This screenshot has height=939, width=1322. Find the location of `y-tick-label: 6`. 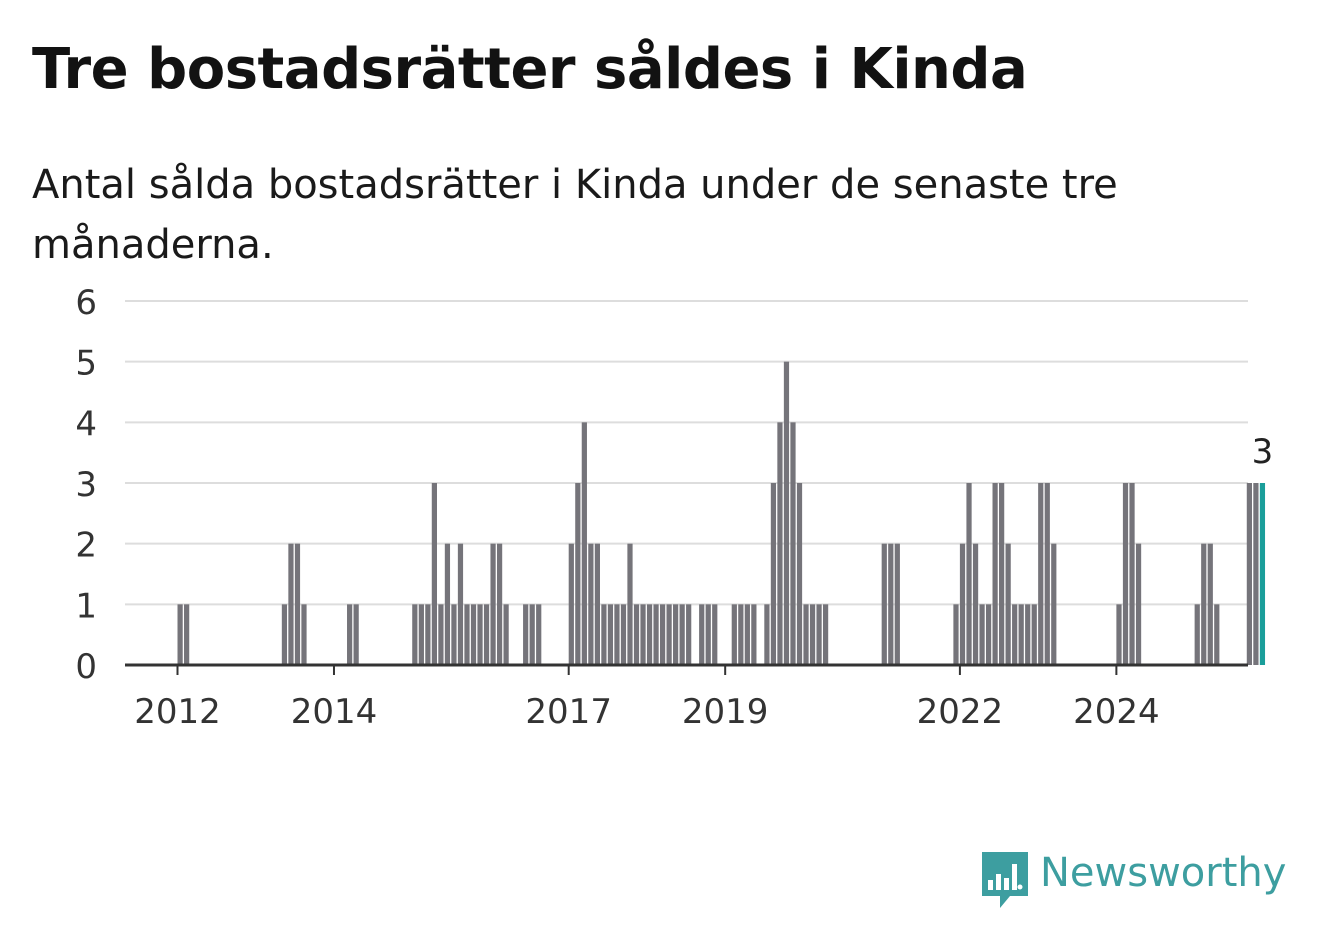

y-tick-label: 6 is located at coordinates (86, 303).